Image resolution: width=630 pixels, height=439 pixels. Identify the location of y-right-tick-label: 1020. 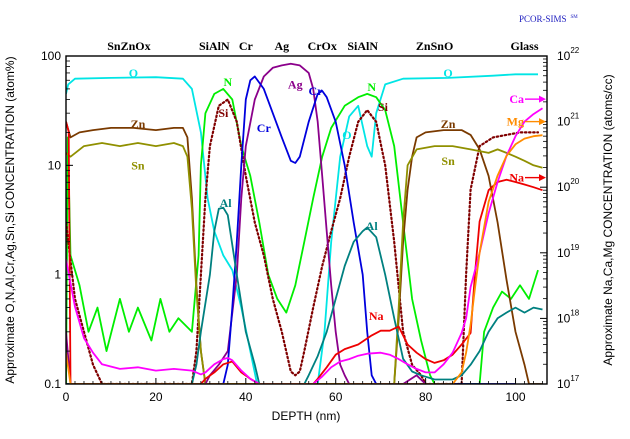
(568, 185).